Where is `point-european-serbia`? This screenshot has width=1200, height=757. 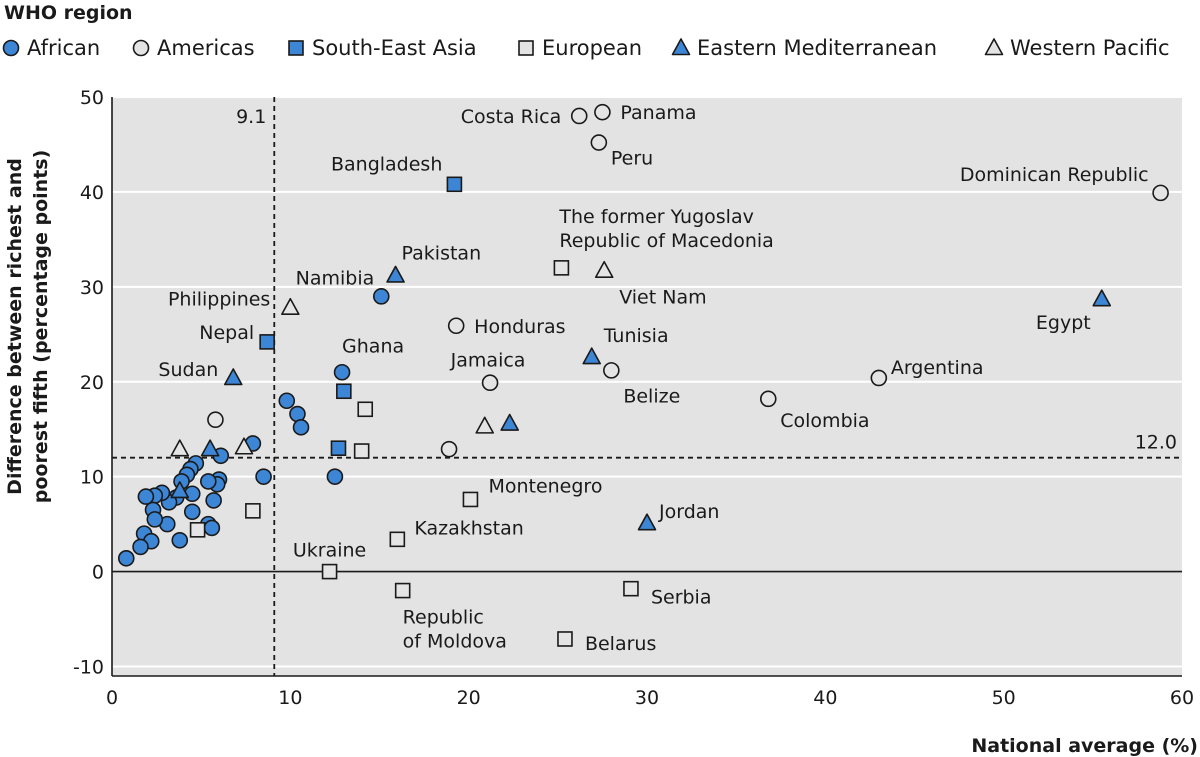
point-european-serbia is located at coordinates (631, 588).